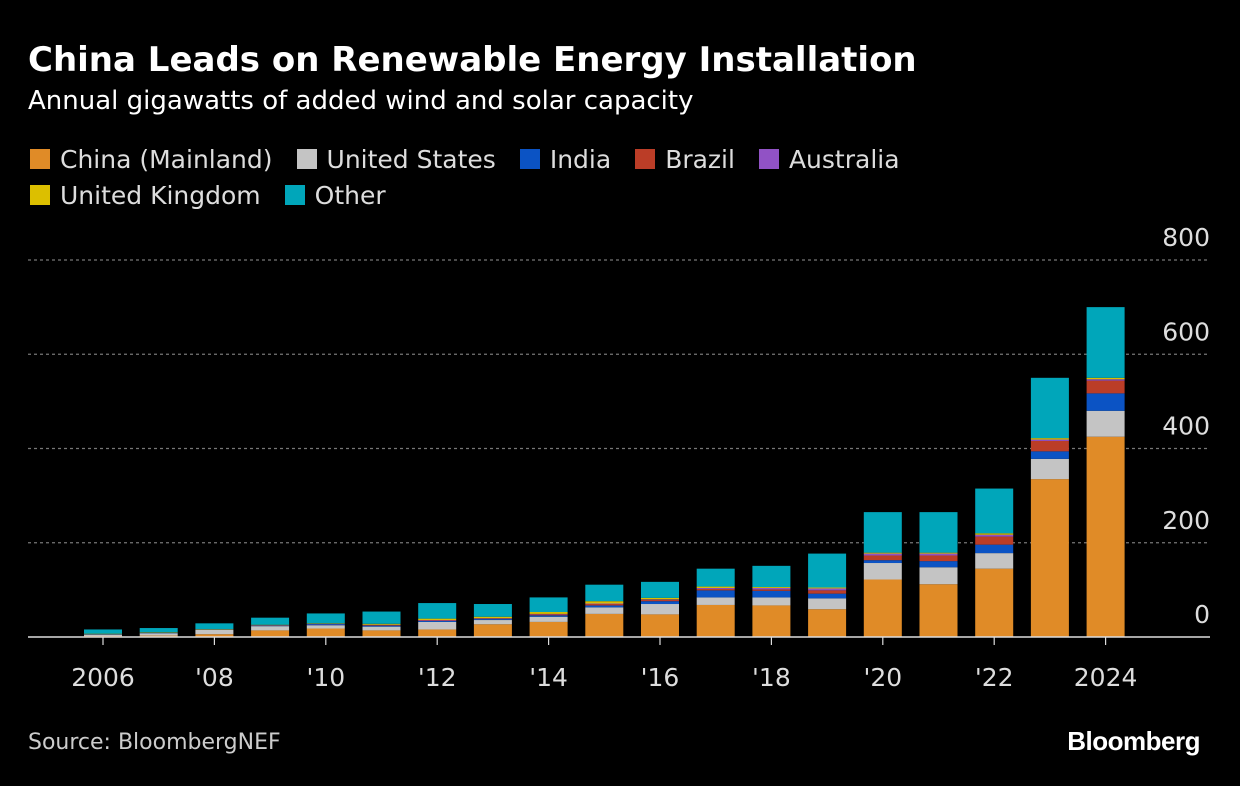 The height and width of the screenshot is (786, 1240). I want to click on bar-2008-china-mainland, so click(214, 635).